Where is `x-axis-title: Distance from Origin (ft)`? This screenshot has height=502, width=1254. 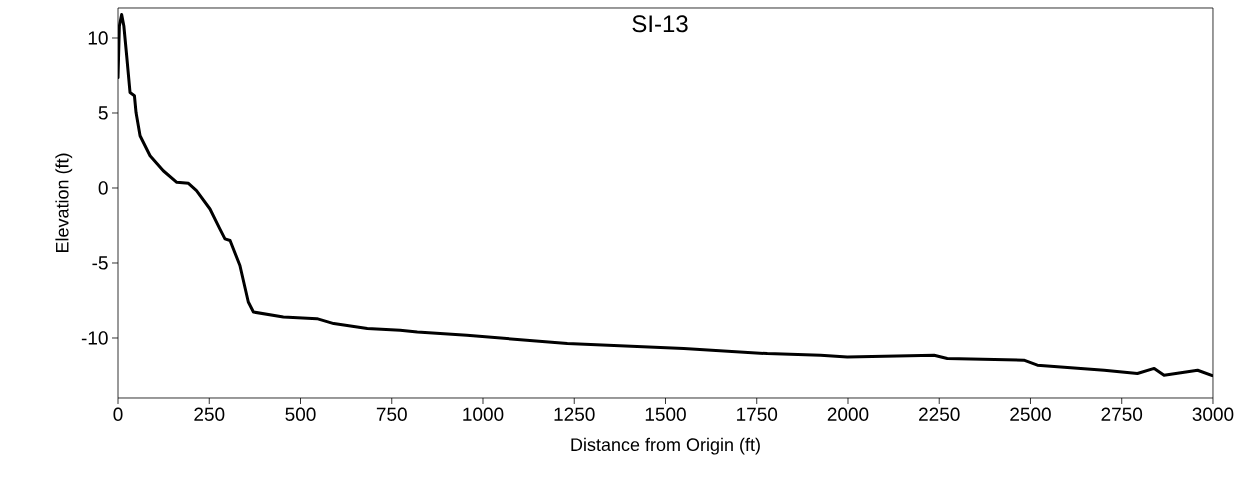 x-axis-title: Distance from Origin (ft) is located at coordinates (665, 446).